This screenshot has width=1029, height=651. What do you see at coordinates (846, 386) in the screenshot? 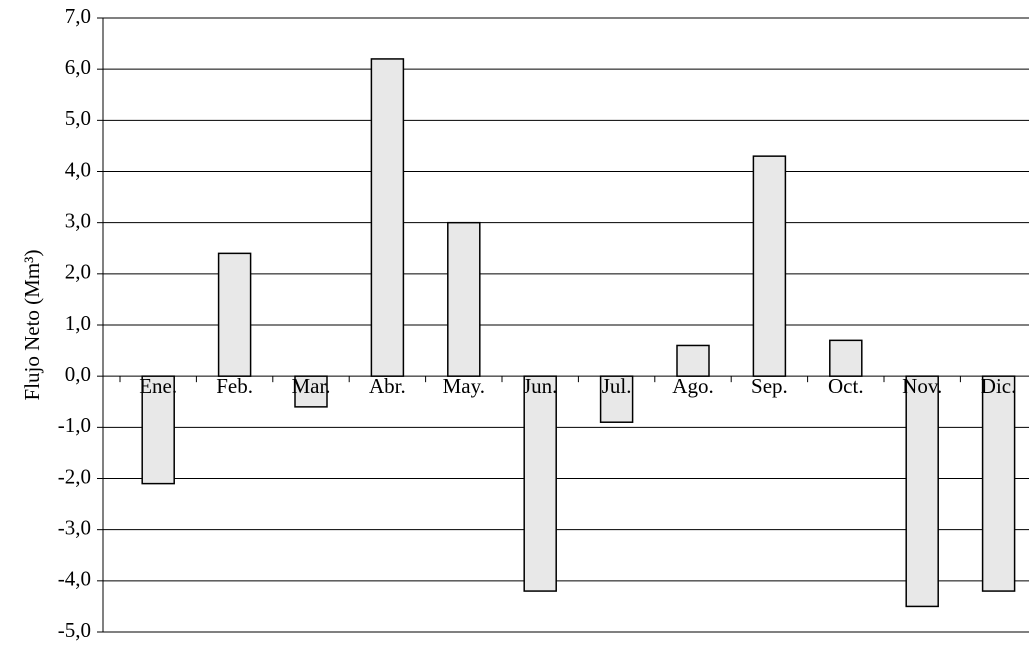
I see `x-tick-label: Oct.` at bounding box center [846, 386].